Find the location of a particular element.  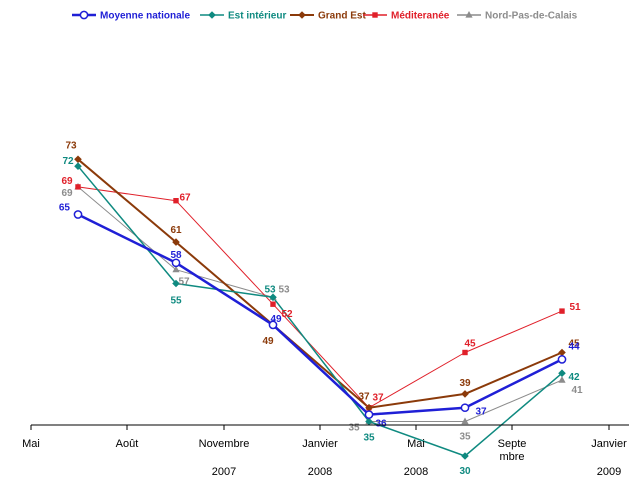

legend-item-mediteranee: Méditeranée is located at coordinates (406, 16).